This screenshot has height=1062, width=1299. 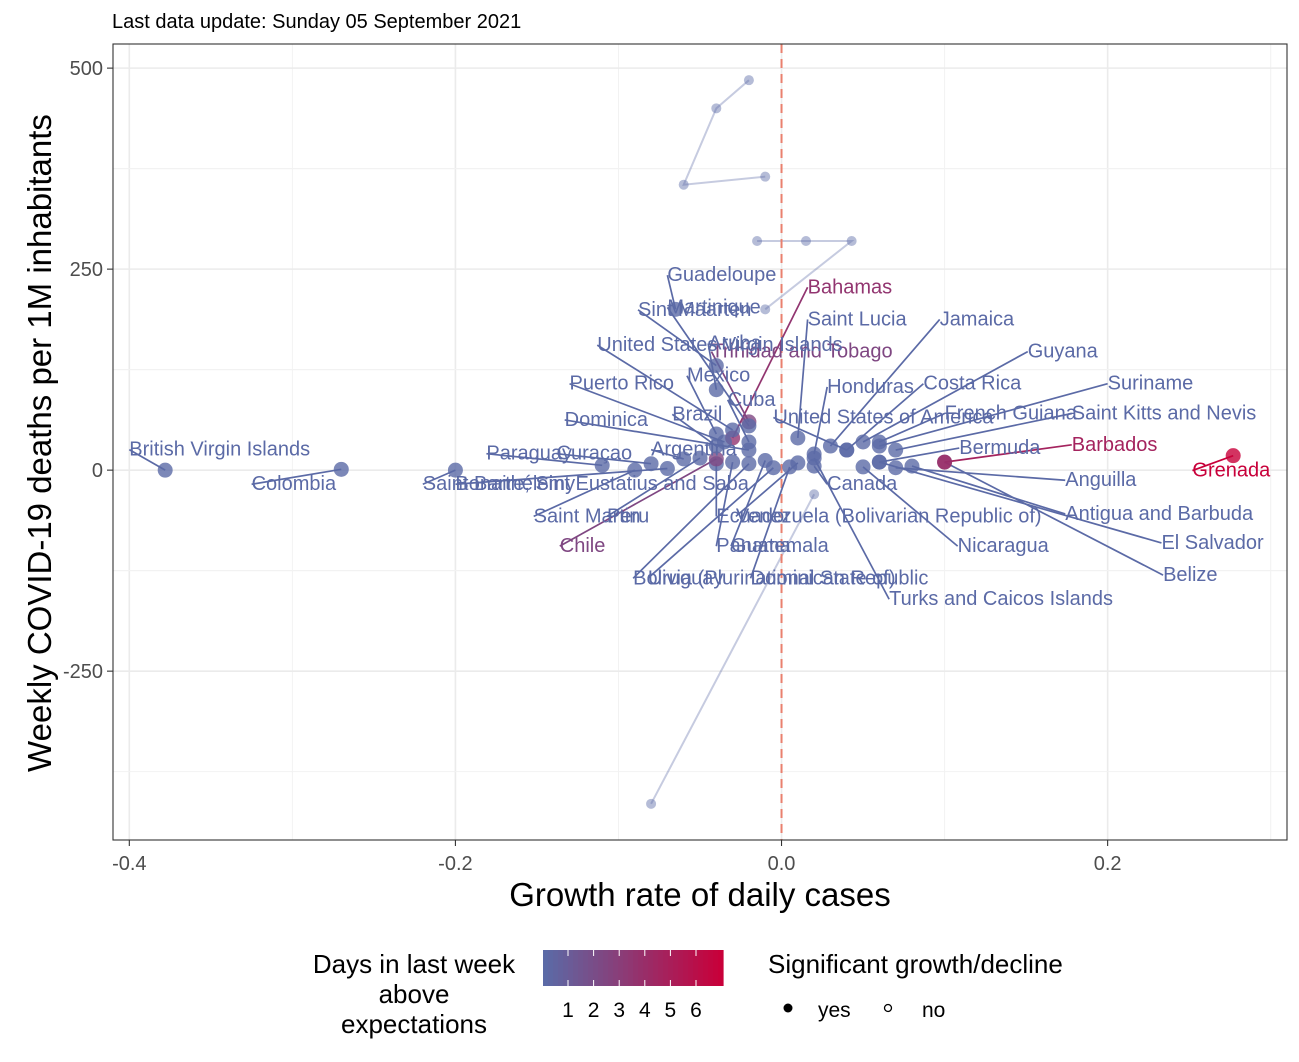 I want to click on country-label: Puerto Rico, so click(x=622, y=384).